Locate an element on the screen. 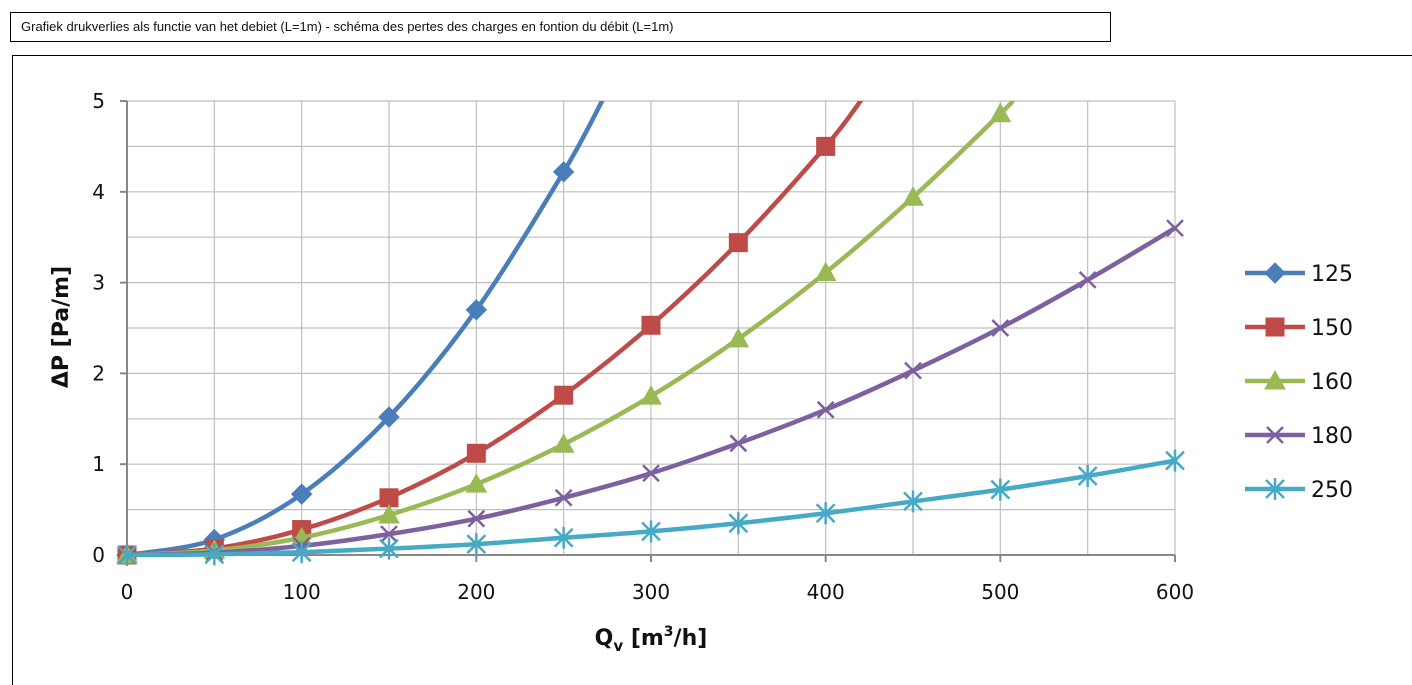 This screenshot has height=685, width=1412. y-tick-label: 4 is located at coordinates (98, 192).